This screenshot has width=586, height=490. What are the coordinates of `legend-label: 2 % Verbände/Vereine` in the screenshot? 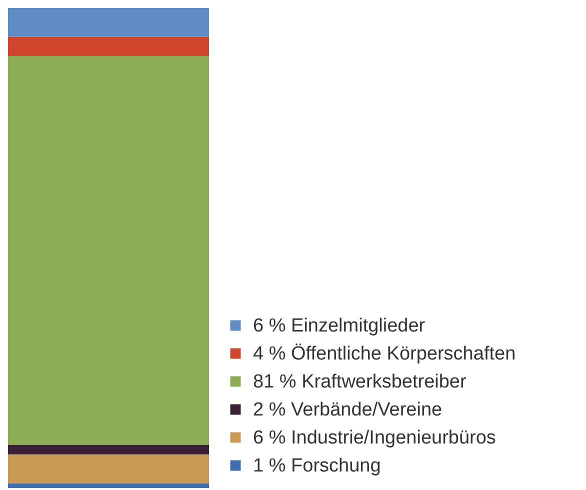 It's located at (347, 410).